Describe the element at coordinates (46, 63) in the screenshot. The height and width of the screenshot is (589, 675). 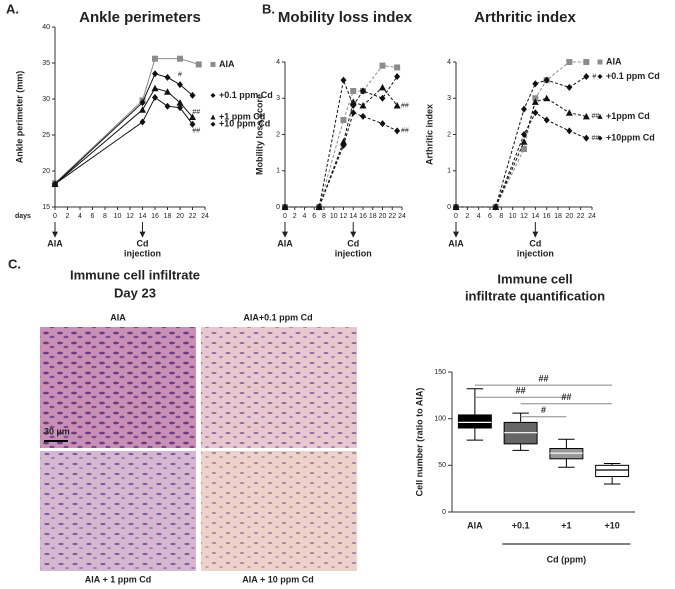
I see `y-tick-label: 35` at that location.